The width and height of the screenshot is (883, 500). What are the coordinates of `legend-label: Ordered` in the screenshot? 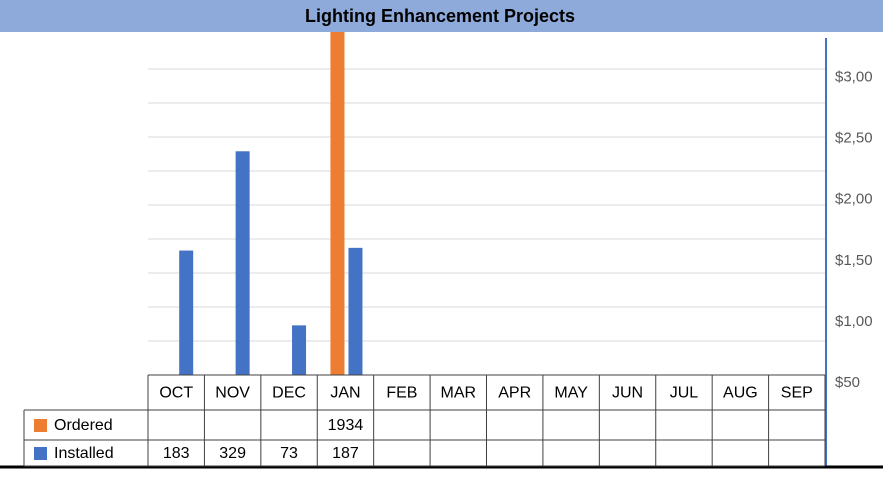 It's located at (83, 425).